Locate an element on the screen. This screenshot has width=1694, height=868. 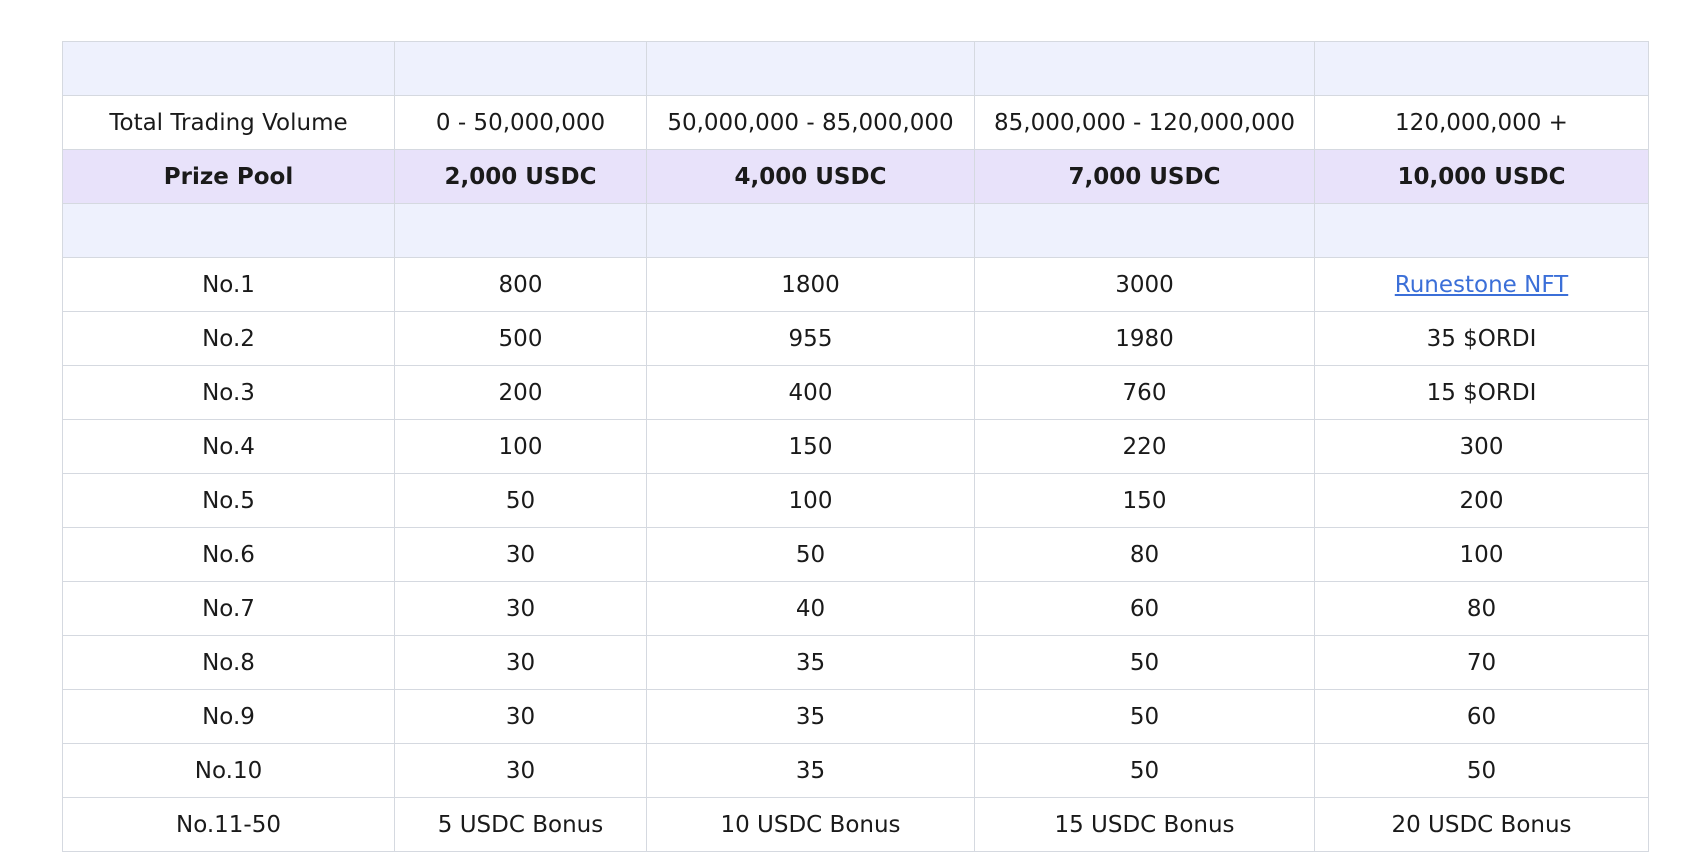
rank-reward-tier-3: 220 is located at coordinates (1144, 446).